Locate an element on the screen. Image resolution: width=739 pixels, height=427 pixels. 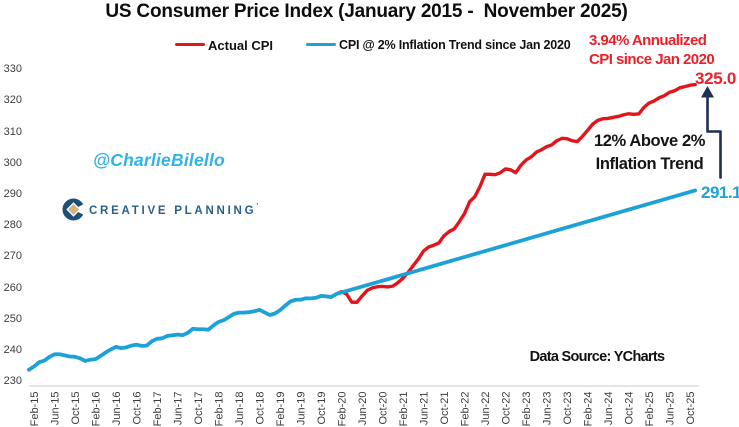
svg-text: Oct-15 is located at coordinates (76, 408).